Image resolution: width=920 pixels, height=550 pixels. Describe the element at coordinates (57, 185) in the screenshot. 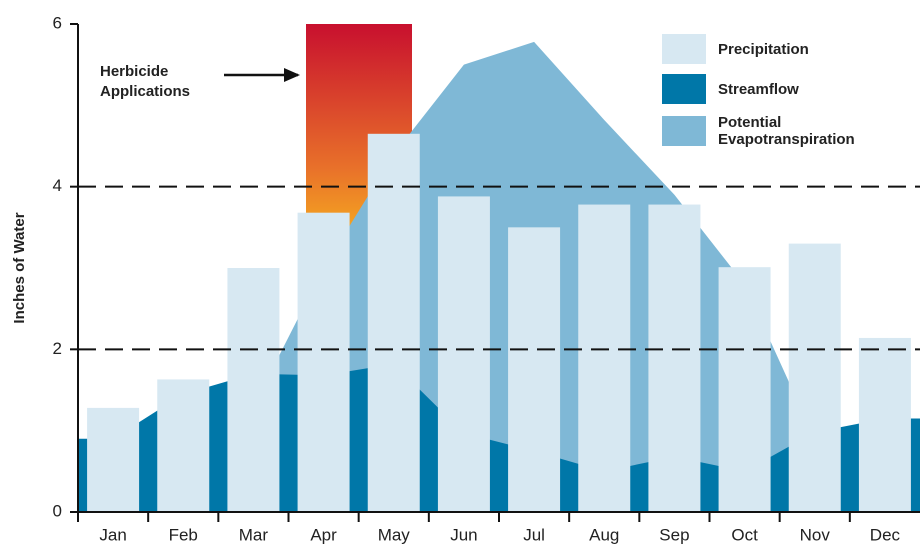

I see `y-tick-label: 4` at that location.